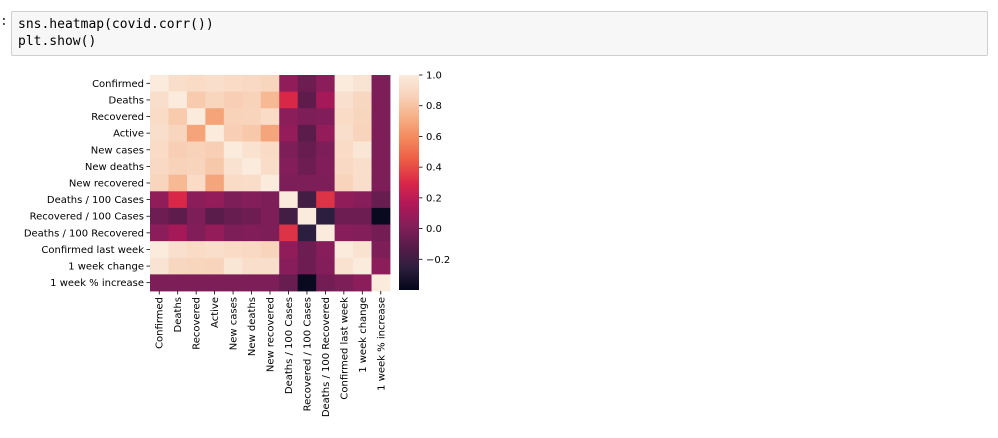 Image resolution: width=998 pixels, height=438 pixels. I want to click on cell-prompt: :, so click(4, 21).